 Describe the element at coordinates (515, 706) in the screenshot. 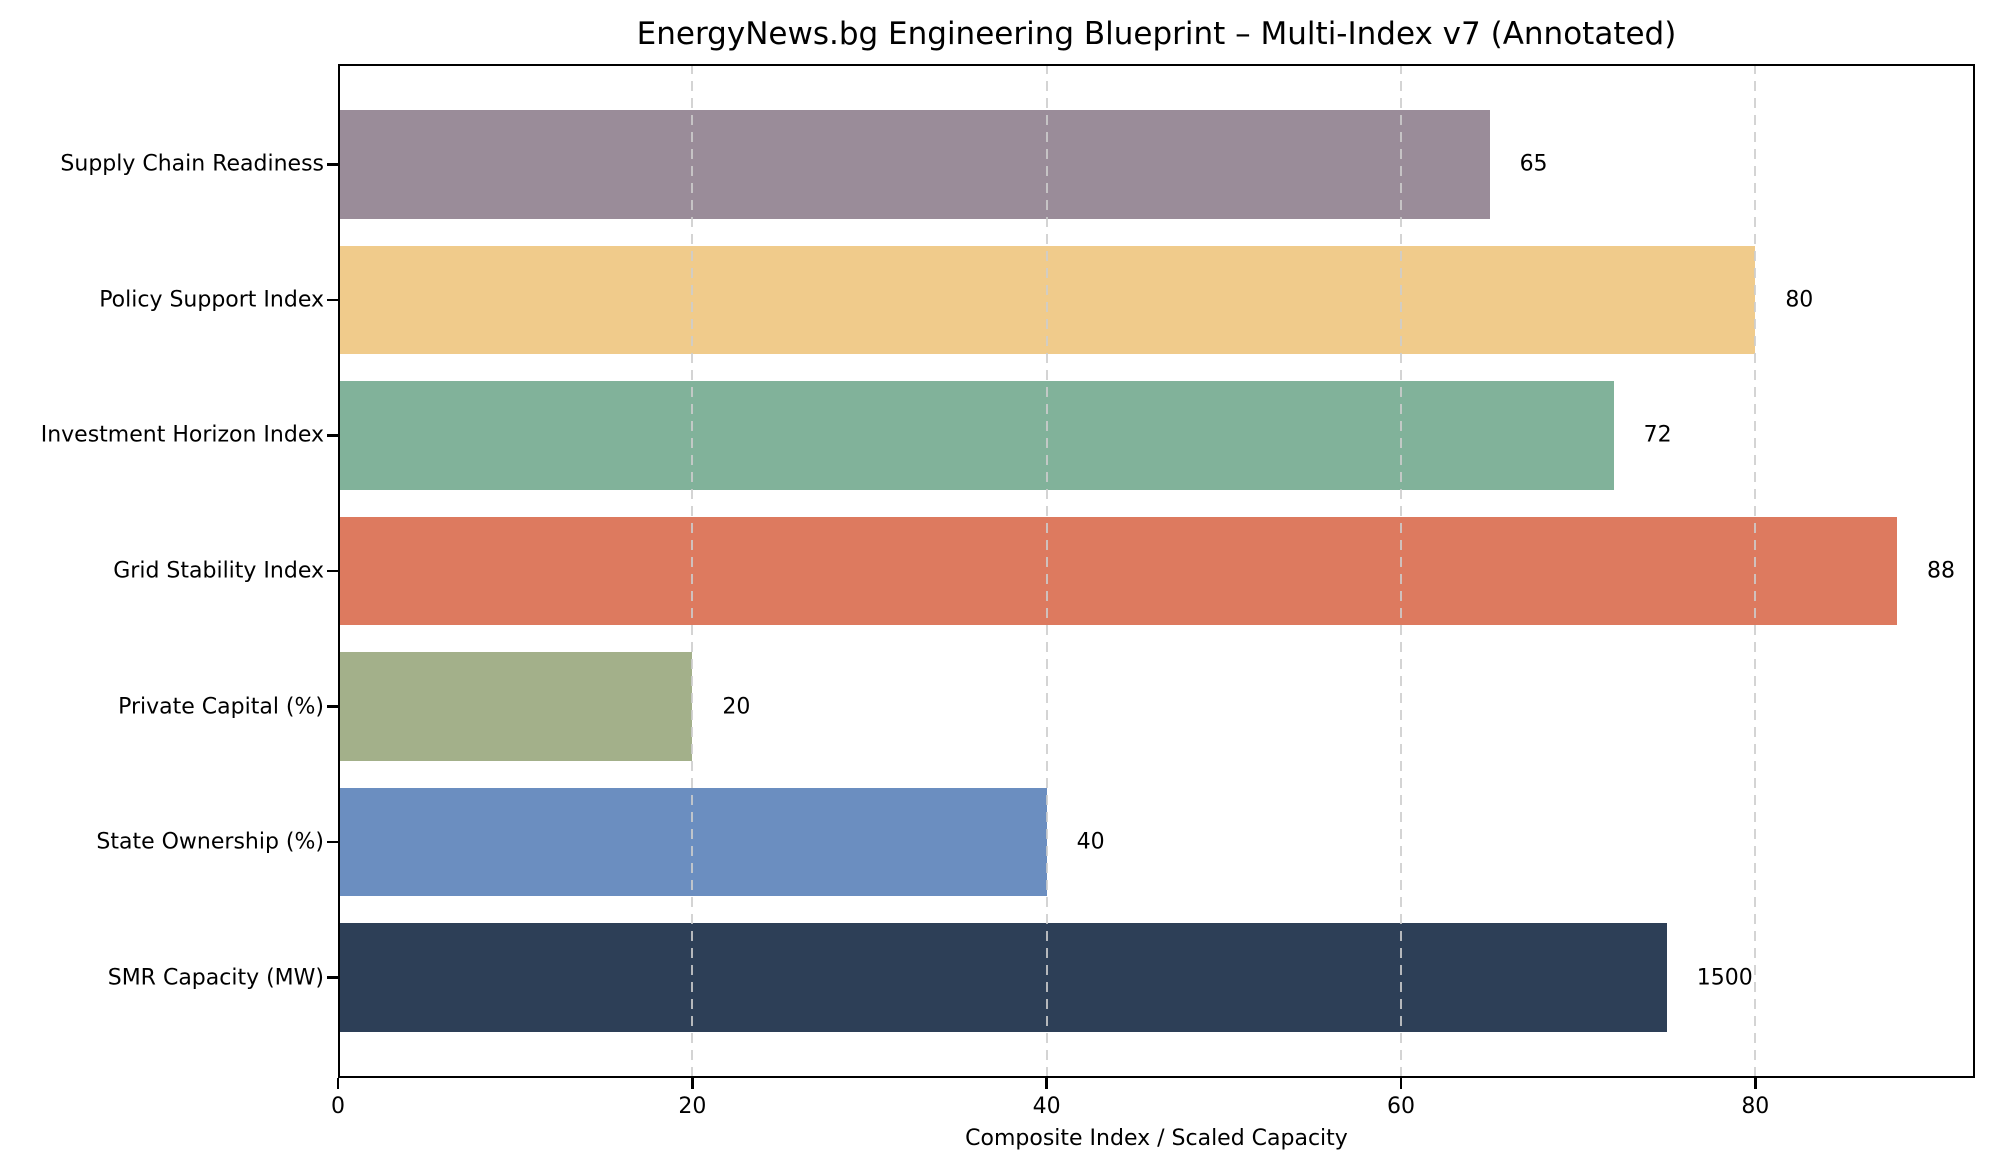

I see `bar-private-capital` at that location.